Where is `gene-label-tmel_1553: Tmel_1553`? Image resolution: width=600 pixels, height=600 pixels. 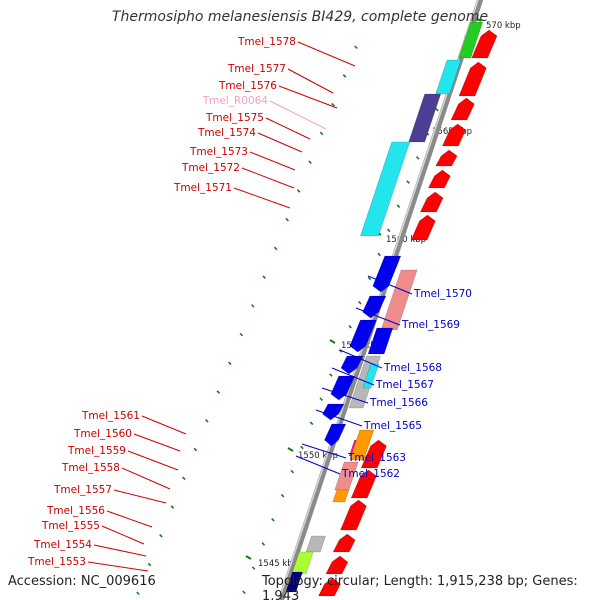 gene-label-tmel_1553: Tmel_1553 is located at coordinates (56, 562).